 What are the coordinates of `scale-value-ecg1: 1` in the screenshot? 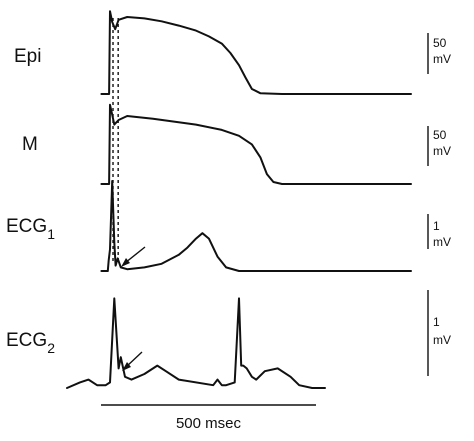 It's located at (436, 226).